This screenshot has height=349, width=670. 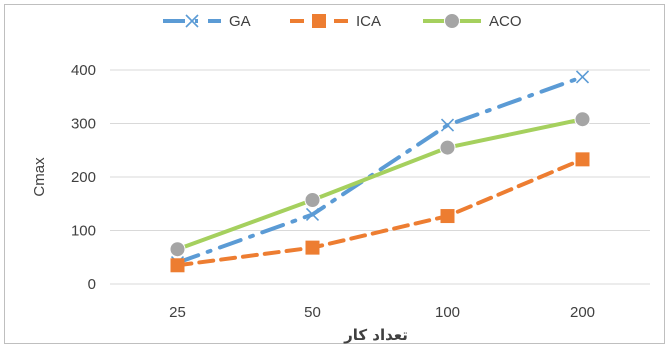 I want to click on legend: GA ICA ACO, so click(x=342, y=21).